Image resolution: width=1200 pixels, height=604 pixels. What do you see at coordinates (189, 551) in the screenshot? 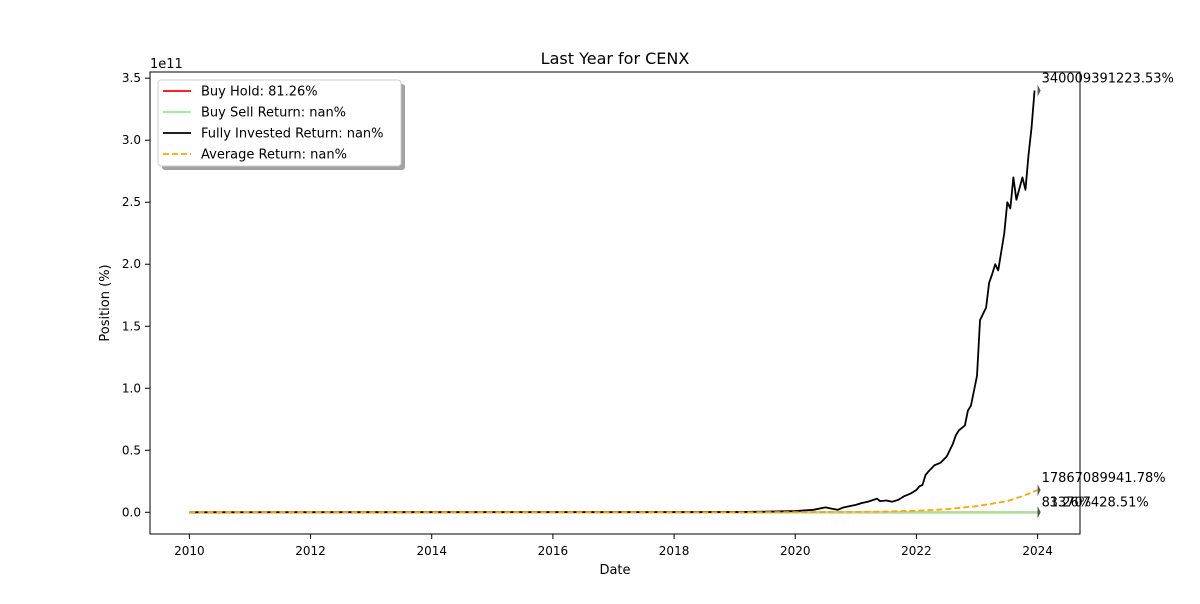
I see `x-tick-label: 2010` at bounding box center [189, 551].